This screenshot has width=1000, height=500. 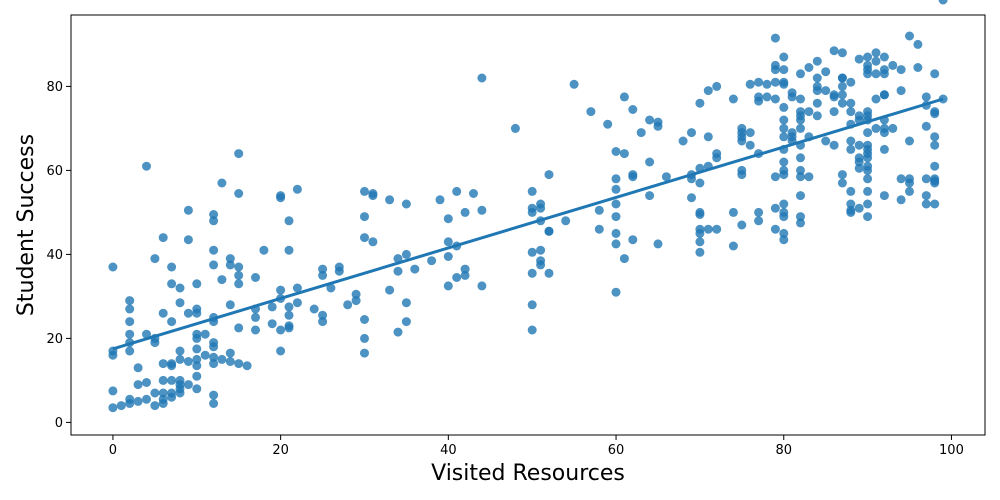 I want to click on x-tick-label: 20, so click(x=280, y=450).